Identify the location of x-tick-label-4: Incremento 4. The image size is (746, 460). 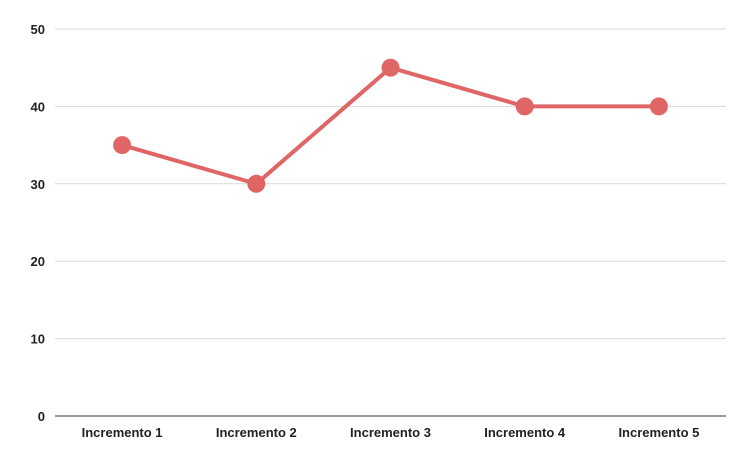
(525, 432).